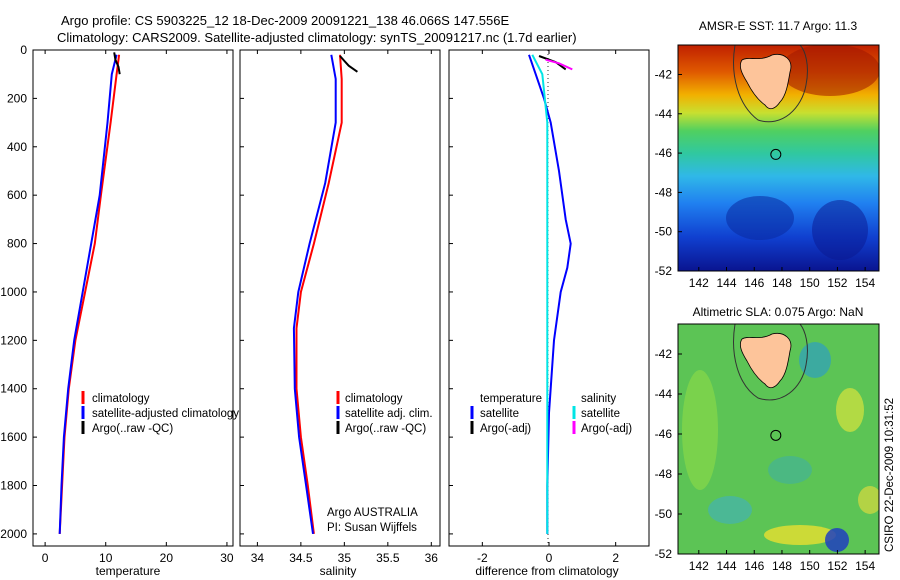  I want to click on sst-bathymetry-contour, so click(770, 84).